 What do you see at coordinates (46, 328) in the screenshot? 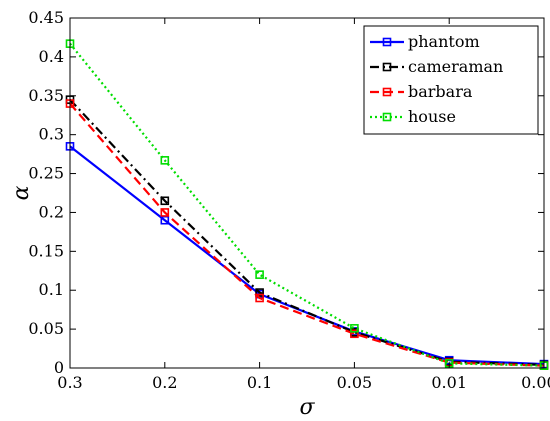
I see `y-tick-label: 0.05` at bounding box center [46, 328].